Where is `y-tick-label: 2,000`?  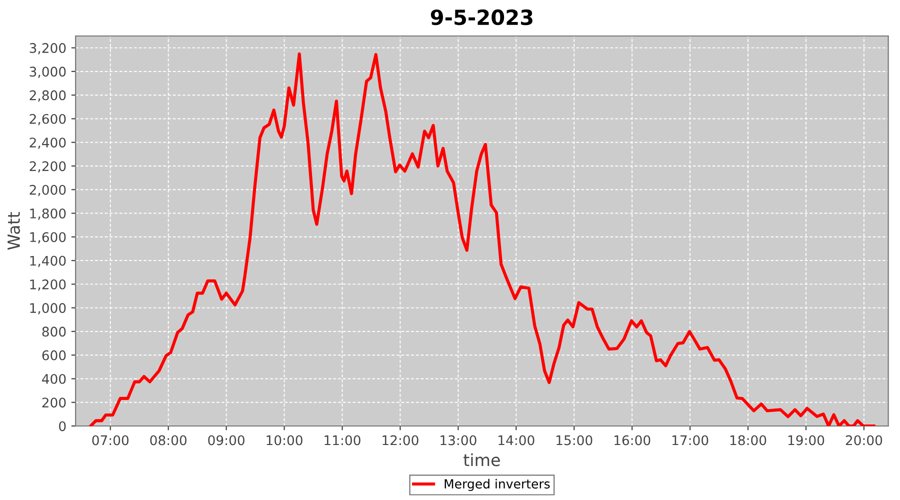 y-tick-label: 2,000 is located at coordinates (48, 190).